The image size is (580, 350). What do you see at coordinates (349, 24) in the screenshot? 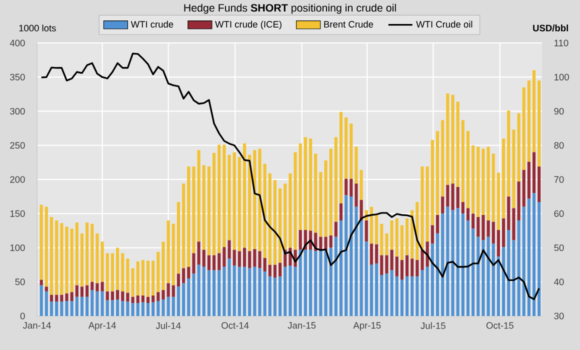
I see `legend-label: Brent Crude` at bounding box center [349, 24].